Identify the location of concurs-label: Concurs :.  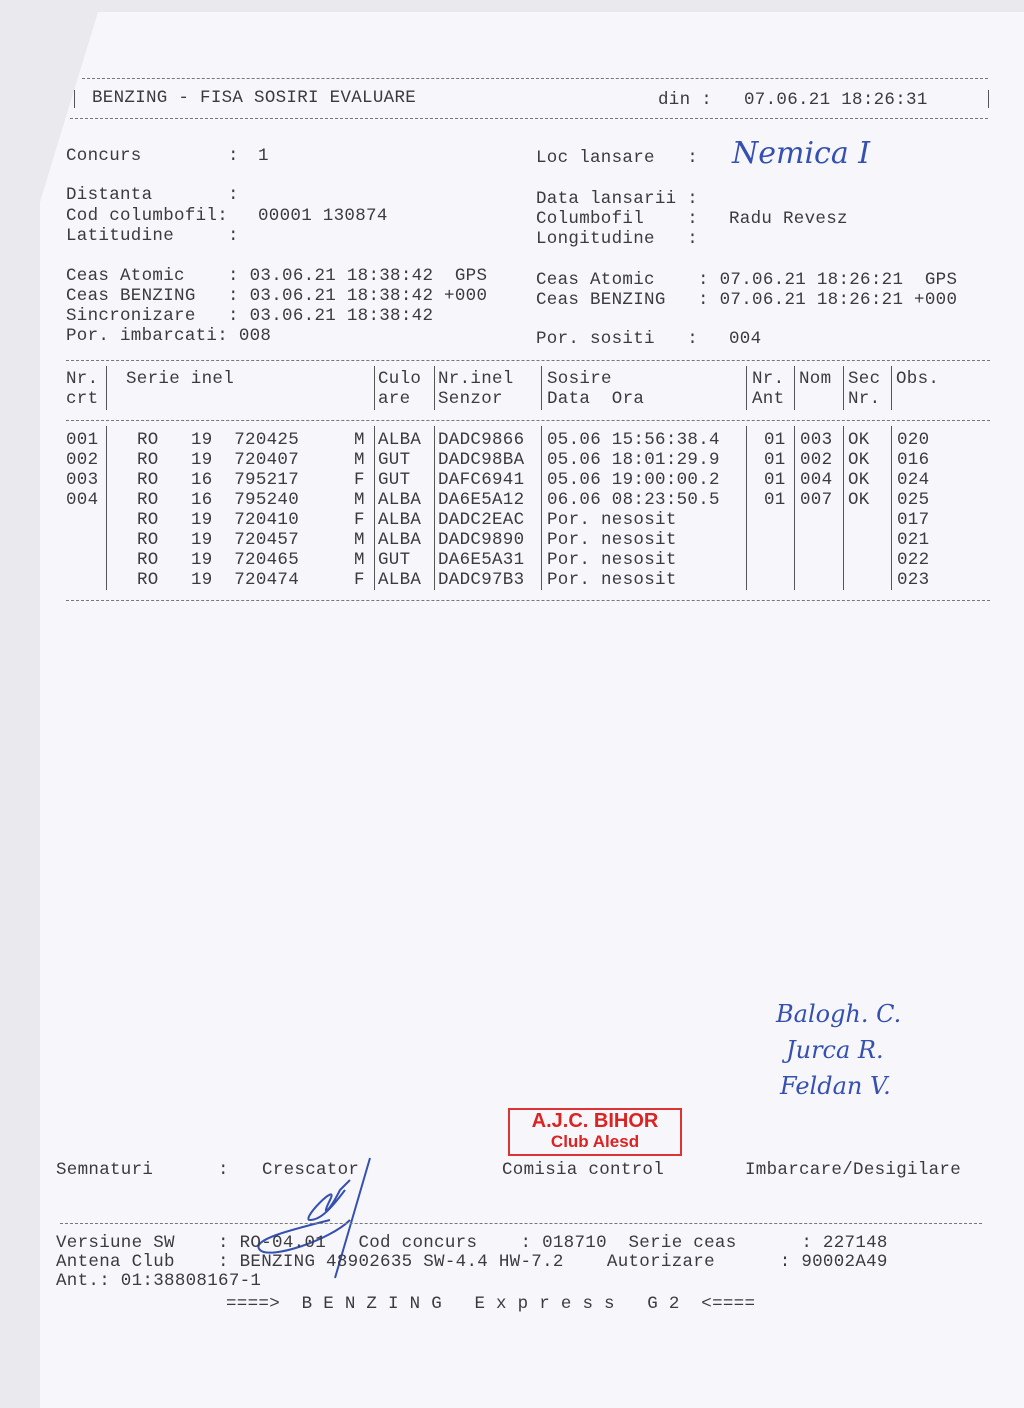
(152, 156).